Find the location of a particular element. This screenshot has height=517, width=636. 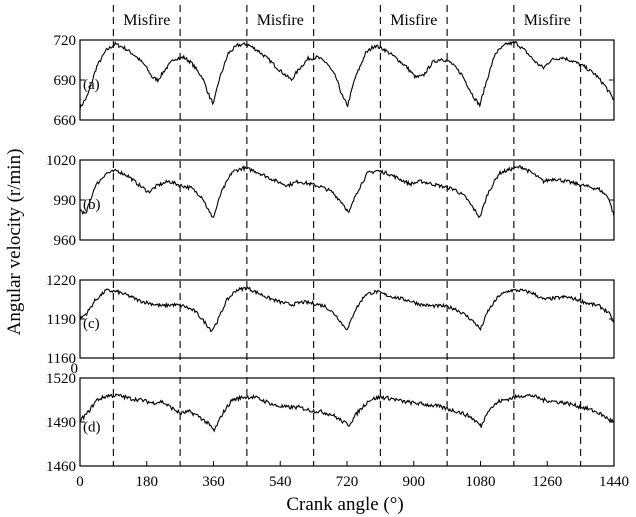

y-tick-label: 690 is located at coordinates (65, 81).